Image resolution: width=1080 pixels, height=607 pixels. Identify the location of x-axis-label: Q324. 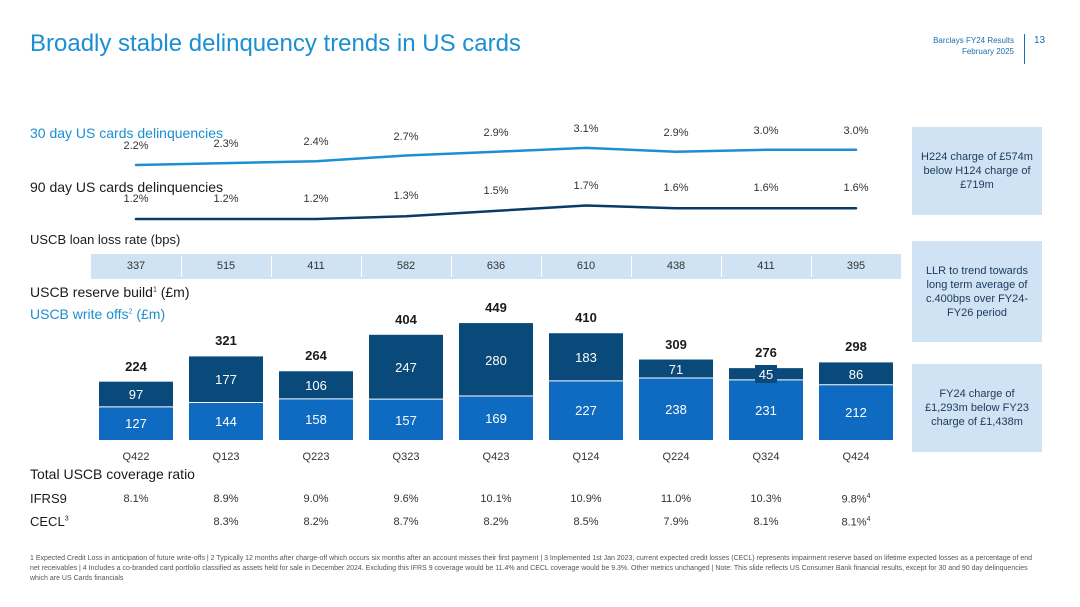
(766, 457).